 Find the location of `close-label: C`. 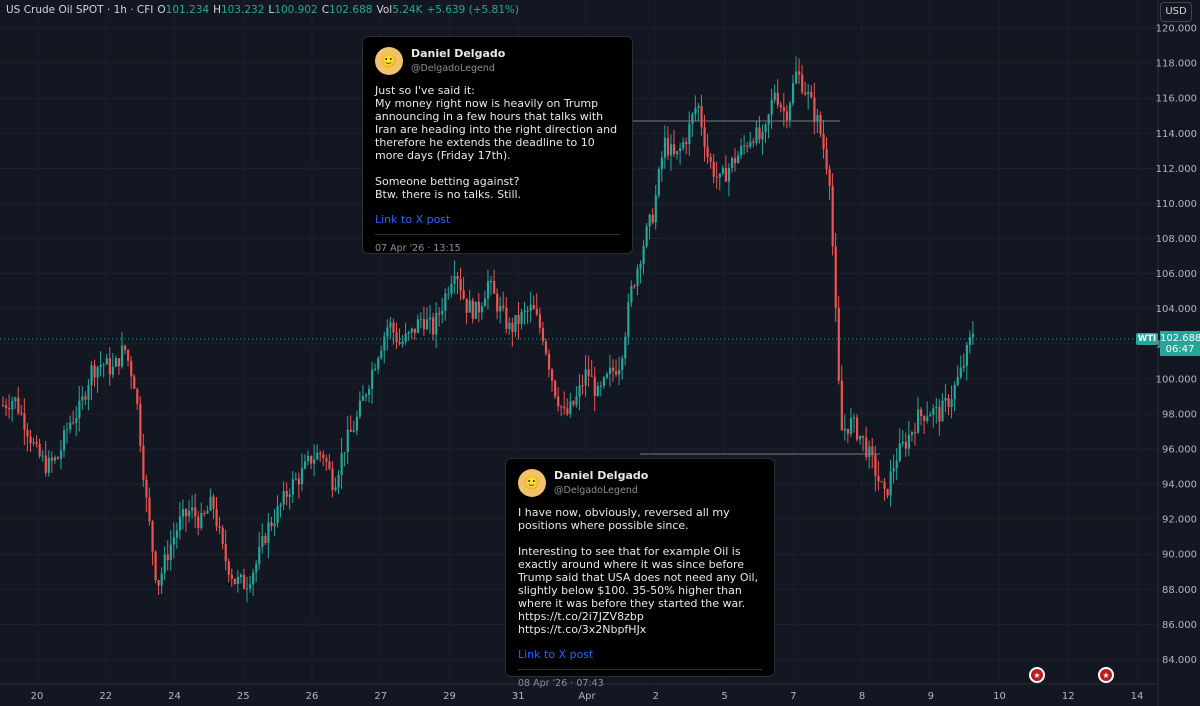

close-label: C is located at coordinates (325, 10).